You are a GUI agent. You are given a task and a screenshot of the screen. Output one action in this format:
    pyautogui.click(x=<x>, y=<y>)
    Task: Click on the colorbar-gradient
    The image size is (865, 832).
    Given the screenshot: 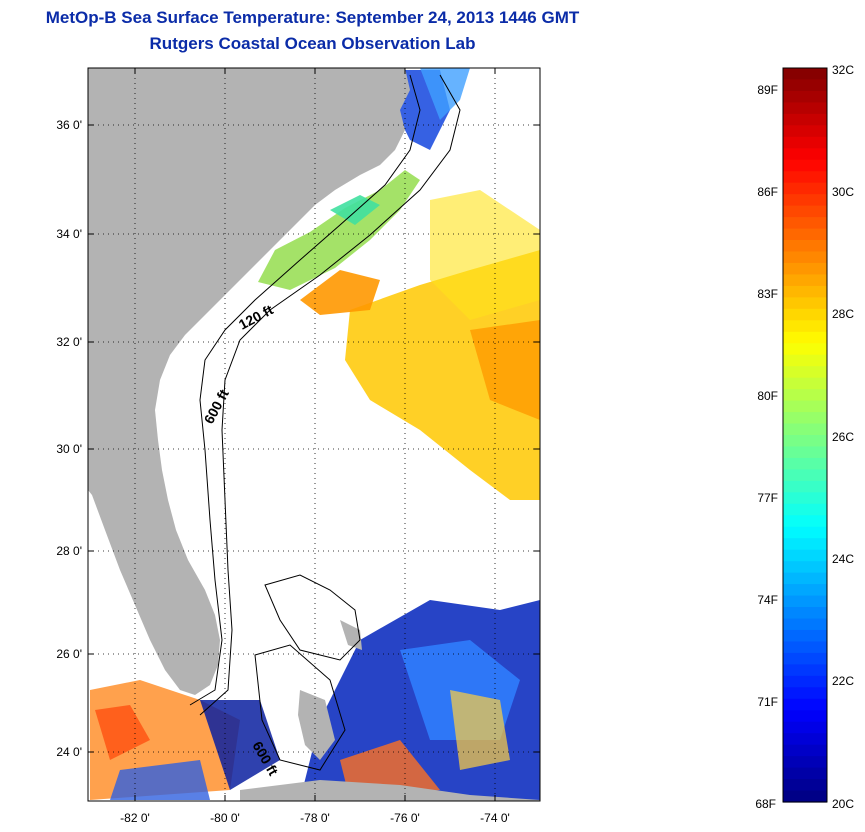 What is the action you would take?
    pyautogui.click(x=805, y=435)
    